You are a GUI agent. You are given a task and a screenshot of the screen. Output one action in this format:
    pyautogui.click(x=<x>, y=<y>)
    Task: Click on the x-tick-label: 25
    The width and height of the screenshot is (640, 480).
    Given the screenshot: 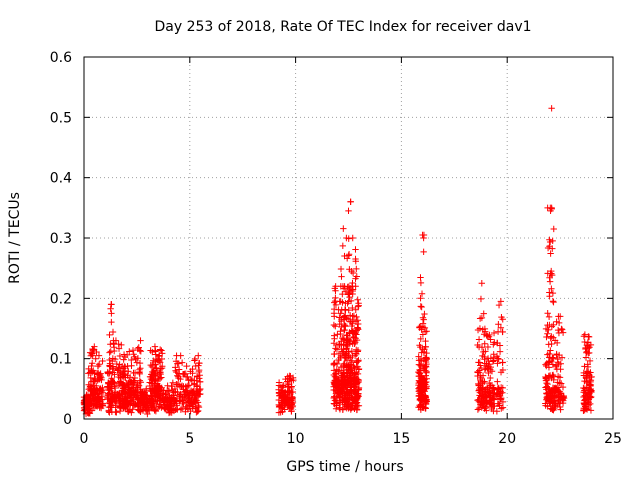 What is the action you would take?
    pyautogui.click(x=613, y=439)
    